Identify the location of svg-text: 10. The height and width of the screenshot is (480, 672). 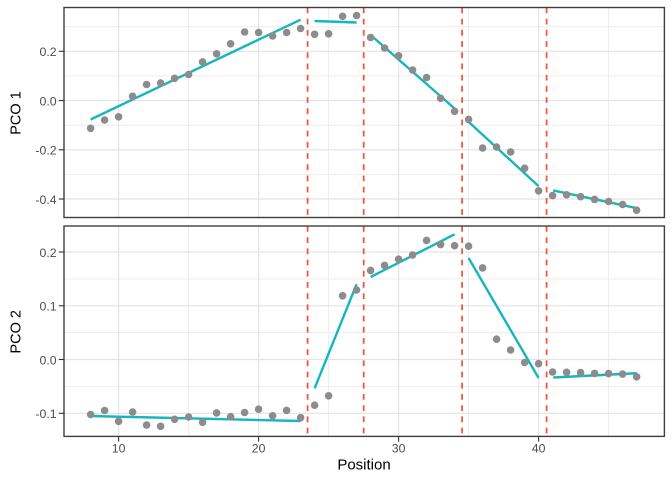
(119, 449).